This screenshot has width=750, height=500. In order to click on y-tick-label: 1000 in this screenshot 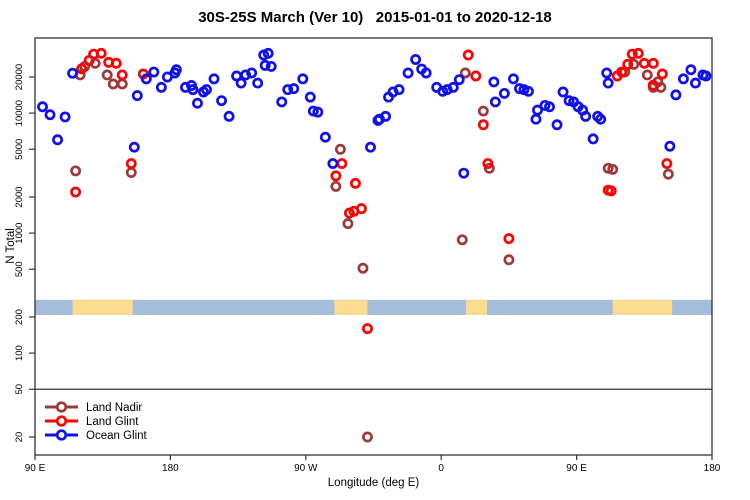, I will do `click(19, 233)`.